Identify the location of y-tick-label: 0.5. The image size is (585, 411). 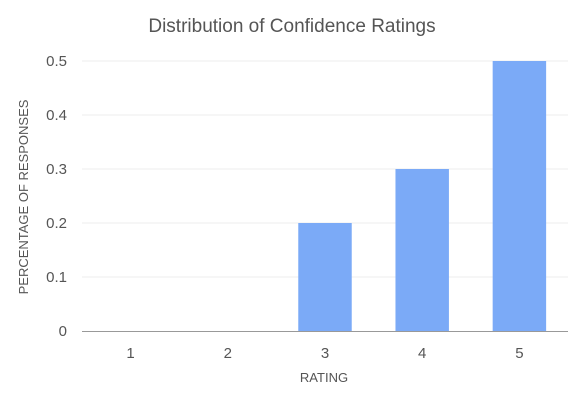
(56, 61).